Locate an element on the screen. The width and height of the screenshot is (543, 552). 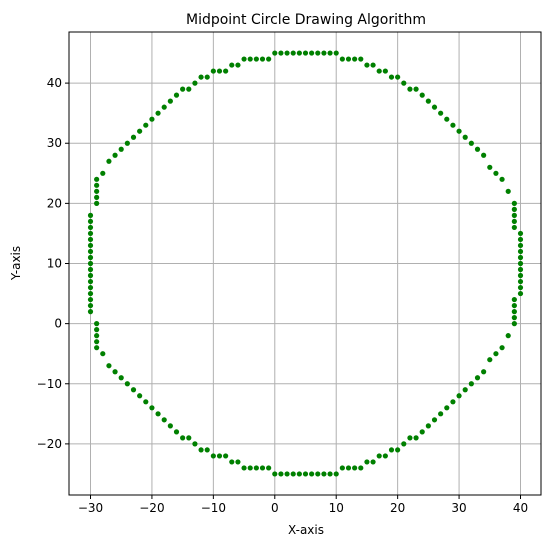
x-tick-label: 30 is located at coordinates (458, 508).